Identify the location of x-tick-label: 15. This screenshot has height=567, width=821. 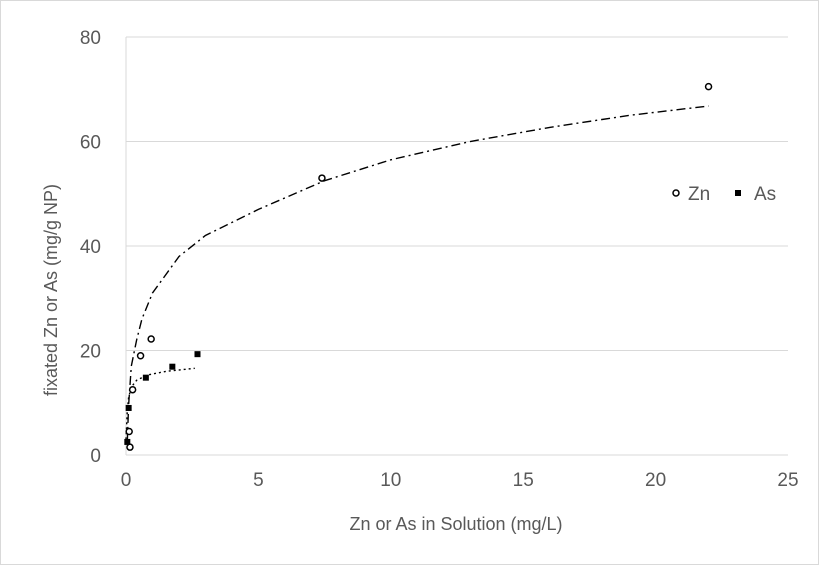
(523, 480).